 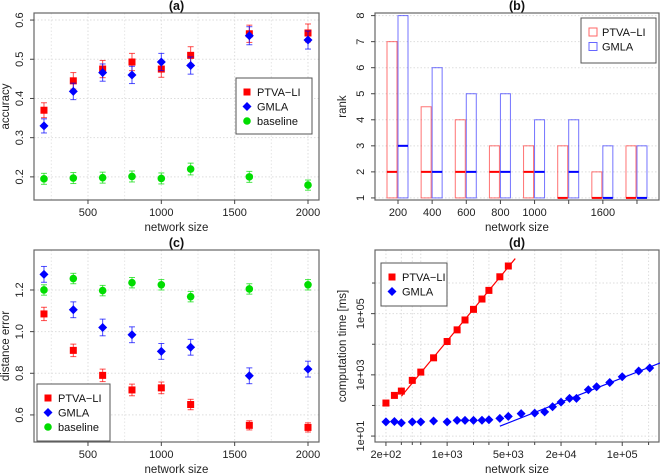 I want to click on x-tick-label: 400, so click(x=432, y=213).